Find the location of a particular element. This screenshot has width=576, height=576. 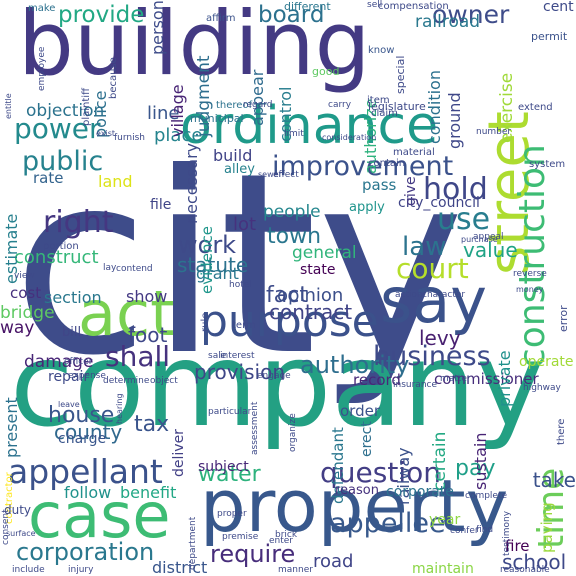

word-lot: lot is located at coordinates (245, 224).